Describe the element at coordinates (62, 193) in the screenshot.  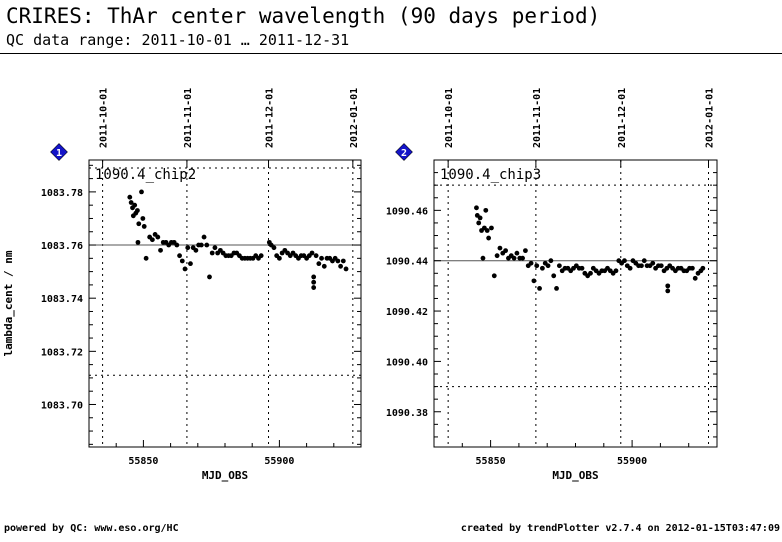
I see `y-tick-label: 1083.78` at that location.